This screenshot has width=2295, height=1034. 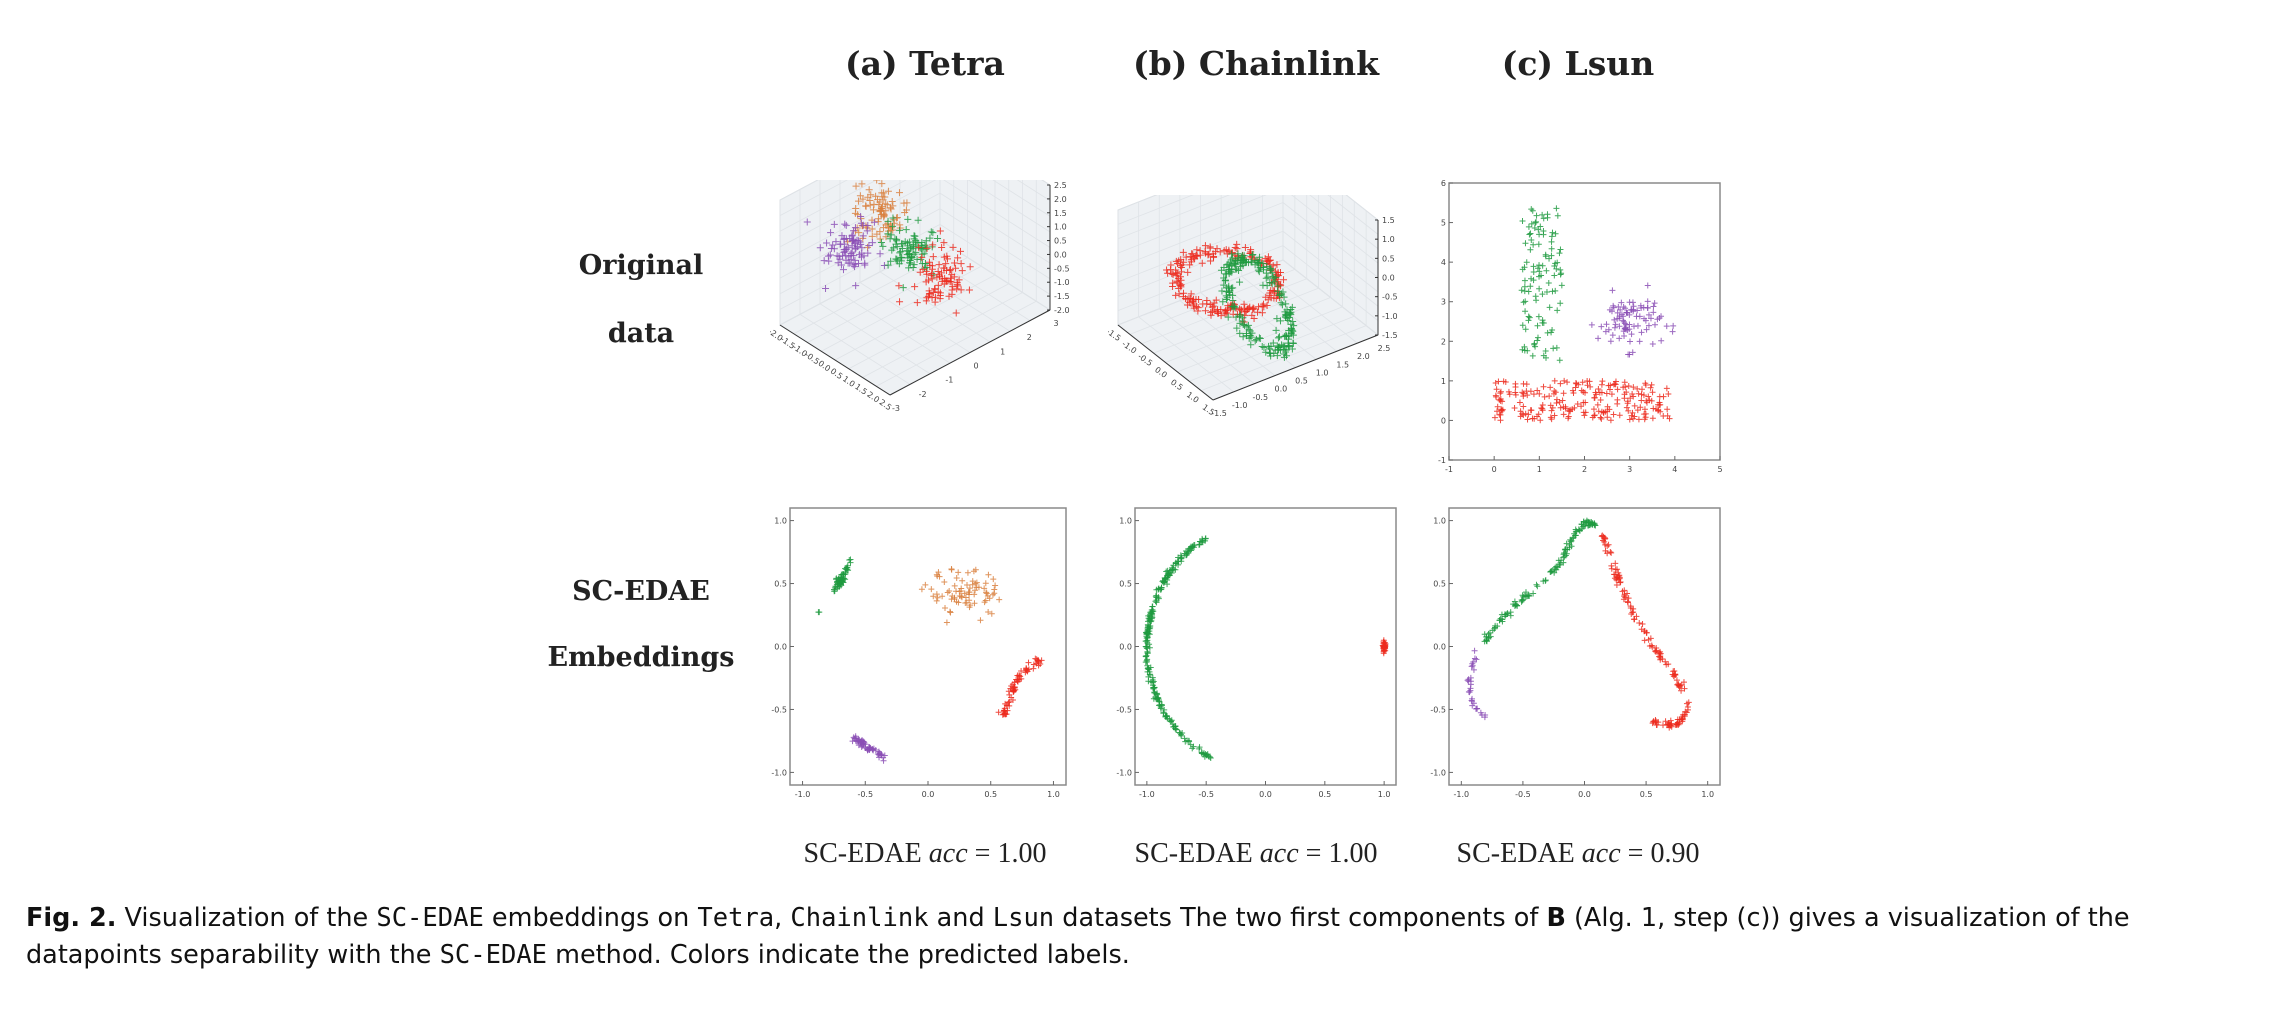 What do you see at coordinates (71, 918) in the screenshot?
I see `caption-label: Fig. 2.` at bounding box center [71, 918].